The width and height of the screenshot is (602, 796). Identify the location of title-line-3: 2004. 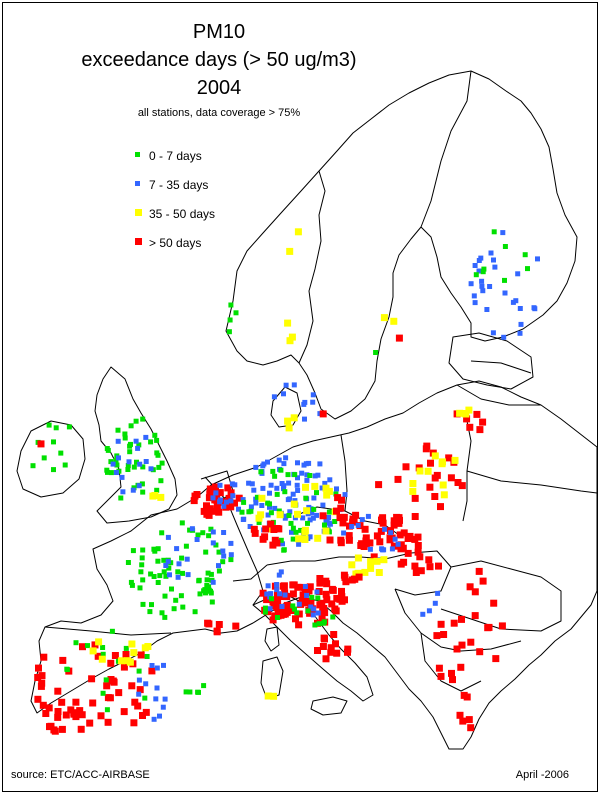
(219, 88).